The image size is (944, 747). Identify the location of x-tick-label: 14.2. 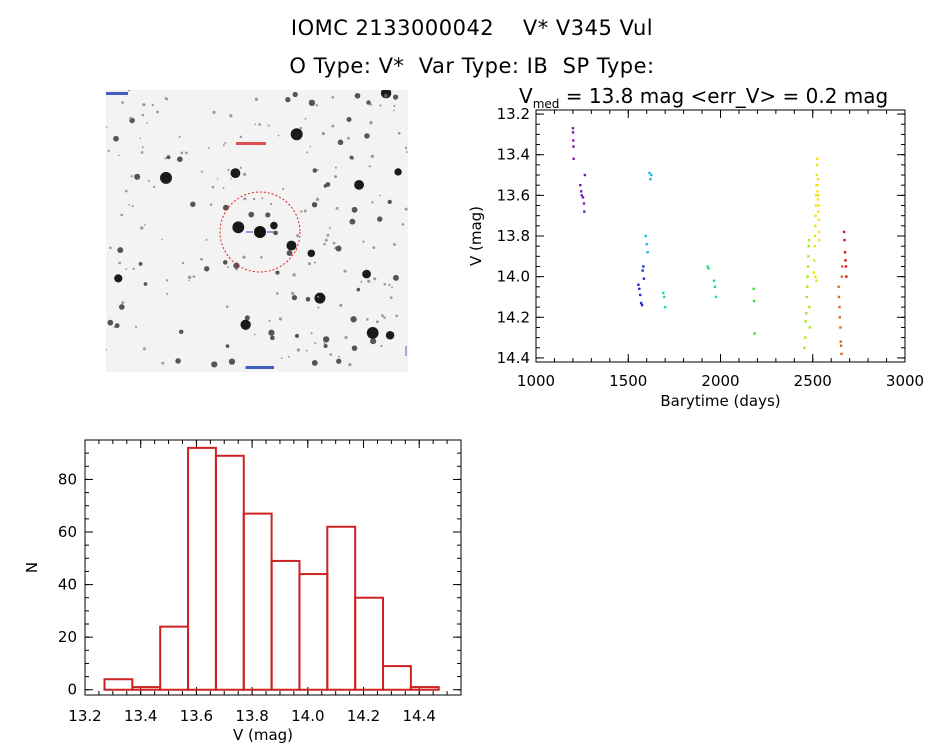
(363, 716).